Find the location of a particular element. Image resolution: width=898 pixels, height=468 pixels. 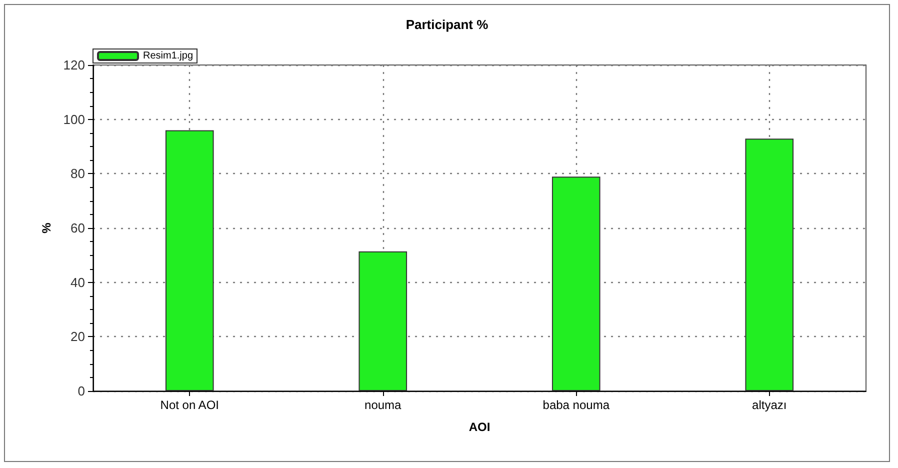

y-axis-title: % is located at coordinates (46, 228).